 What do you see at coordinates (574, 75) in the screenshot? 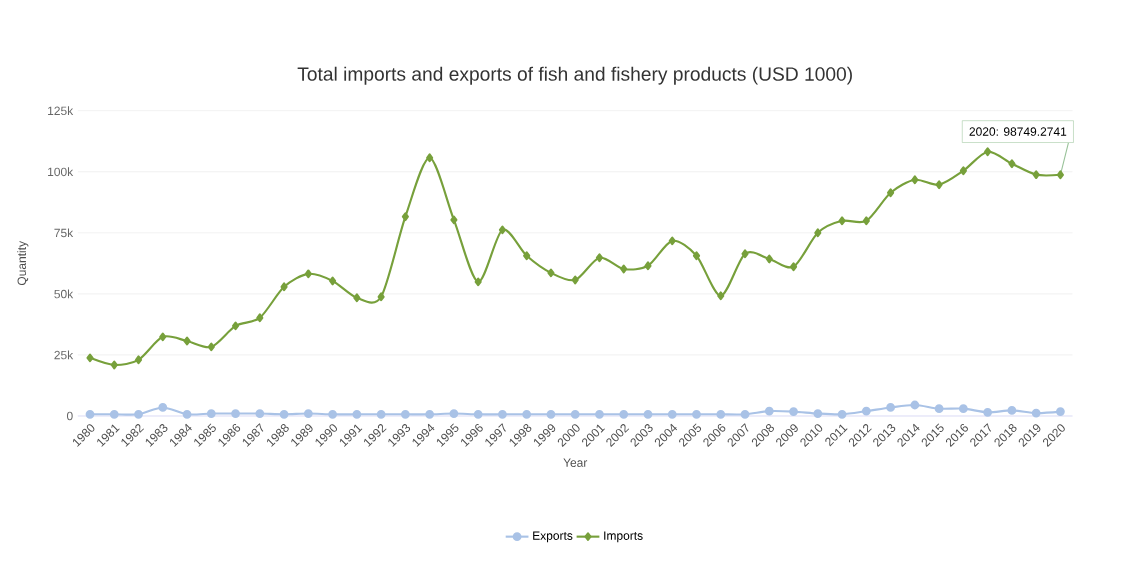
I see `chart-title: Total imports and exports of fish and fishery products (USD 1000)` at bounding box center [574, 75].